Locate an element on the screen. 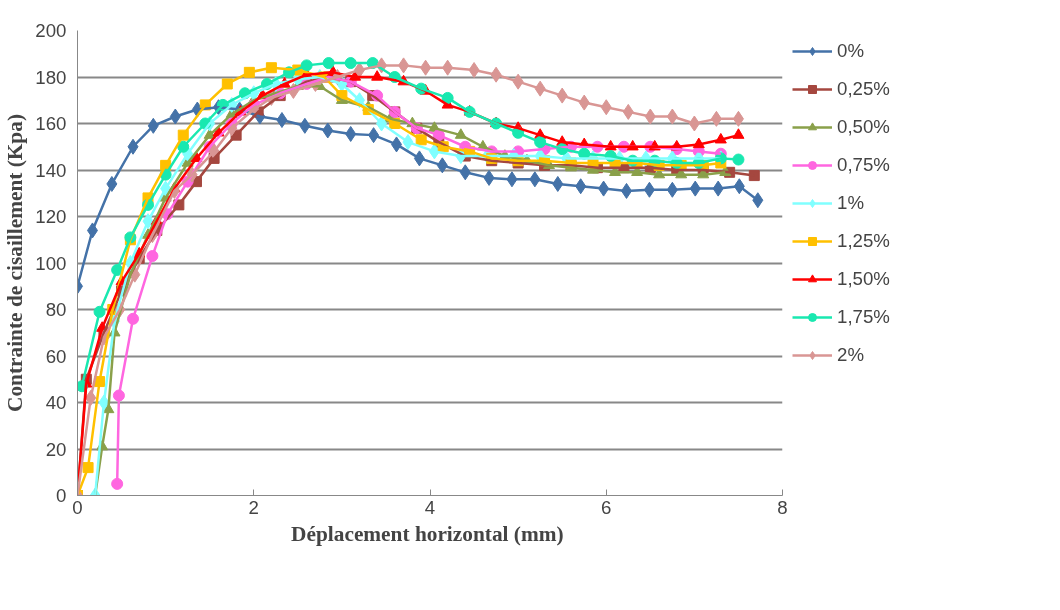 The width and height of the screenshot is (1060, 610). y-tick-label: 80 is located at coordinates (56, 309).